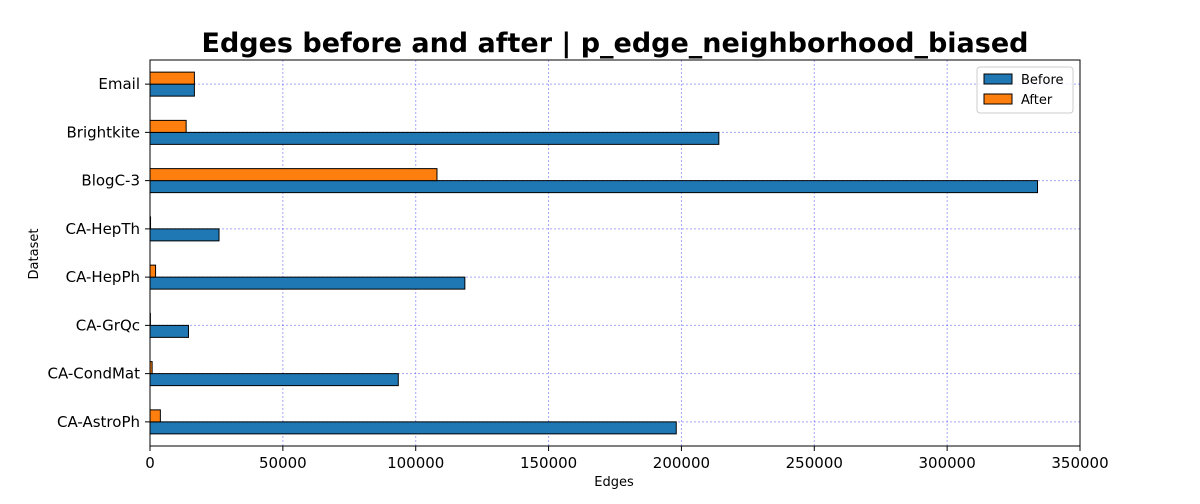 This screenshot has height=504, width=1200. Describe the element at coordinates (110, 181) in the screenshot. I see `y-tick-label: BlogC-3` at that location.